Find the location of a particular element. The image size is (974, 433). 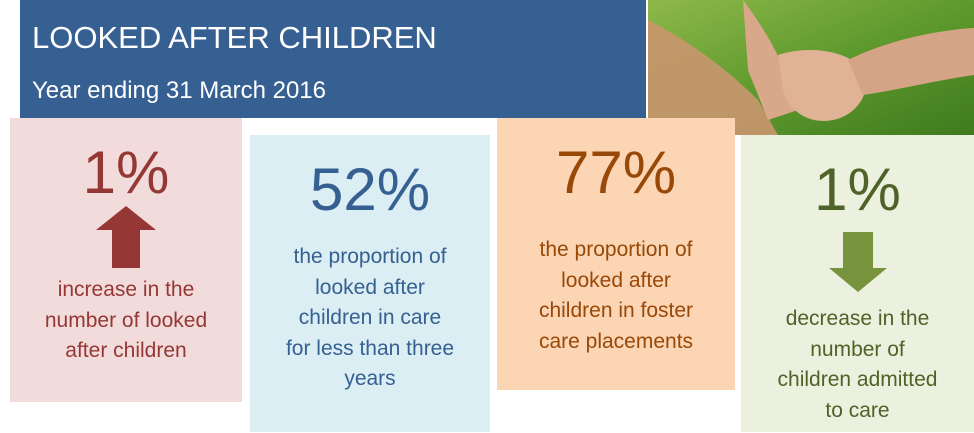

stat-value: 77% is located at coordinates (616, 172).